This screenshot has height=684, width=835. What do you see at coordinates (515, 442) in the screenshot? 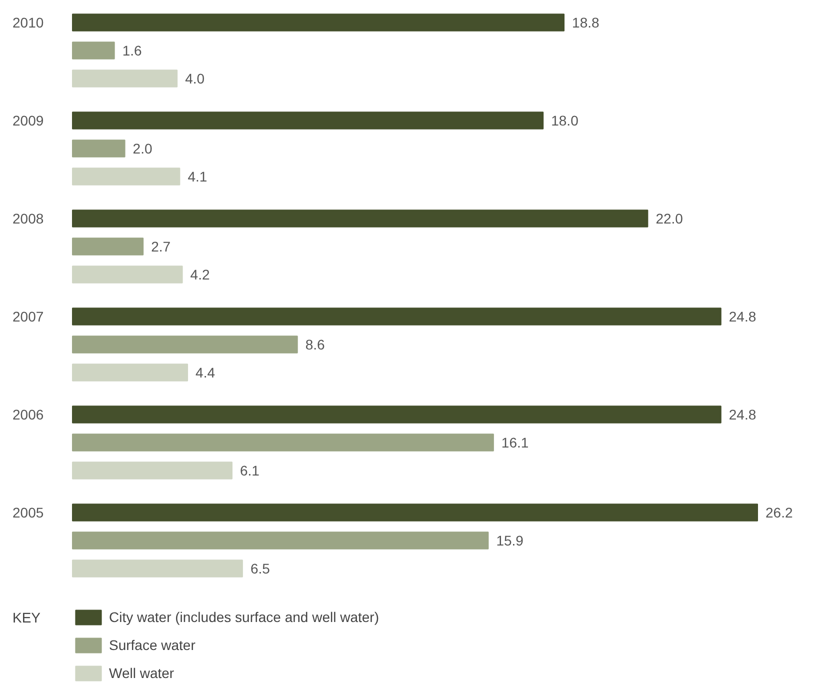
I see `data-label: 16.1` at bounding box center [515, 442].